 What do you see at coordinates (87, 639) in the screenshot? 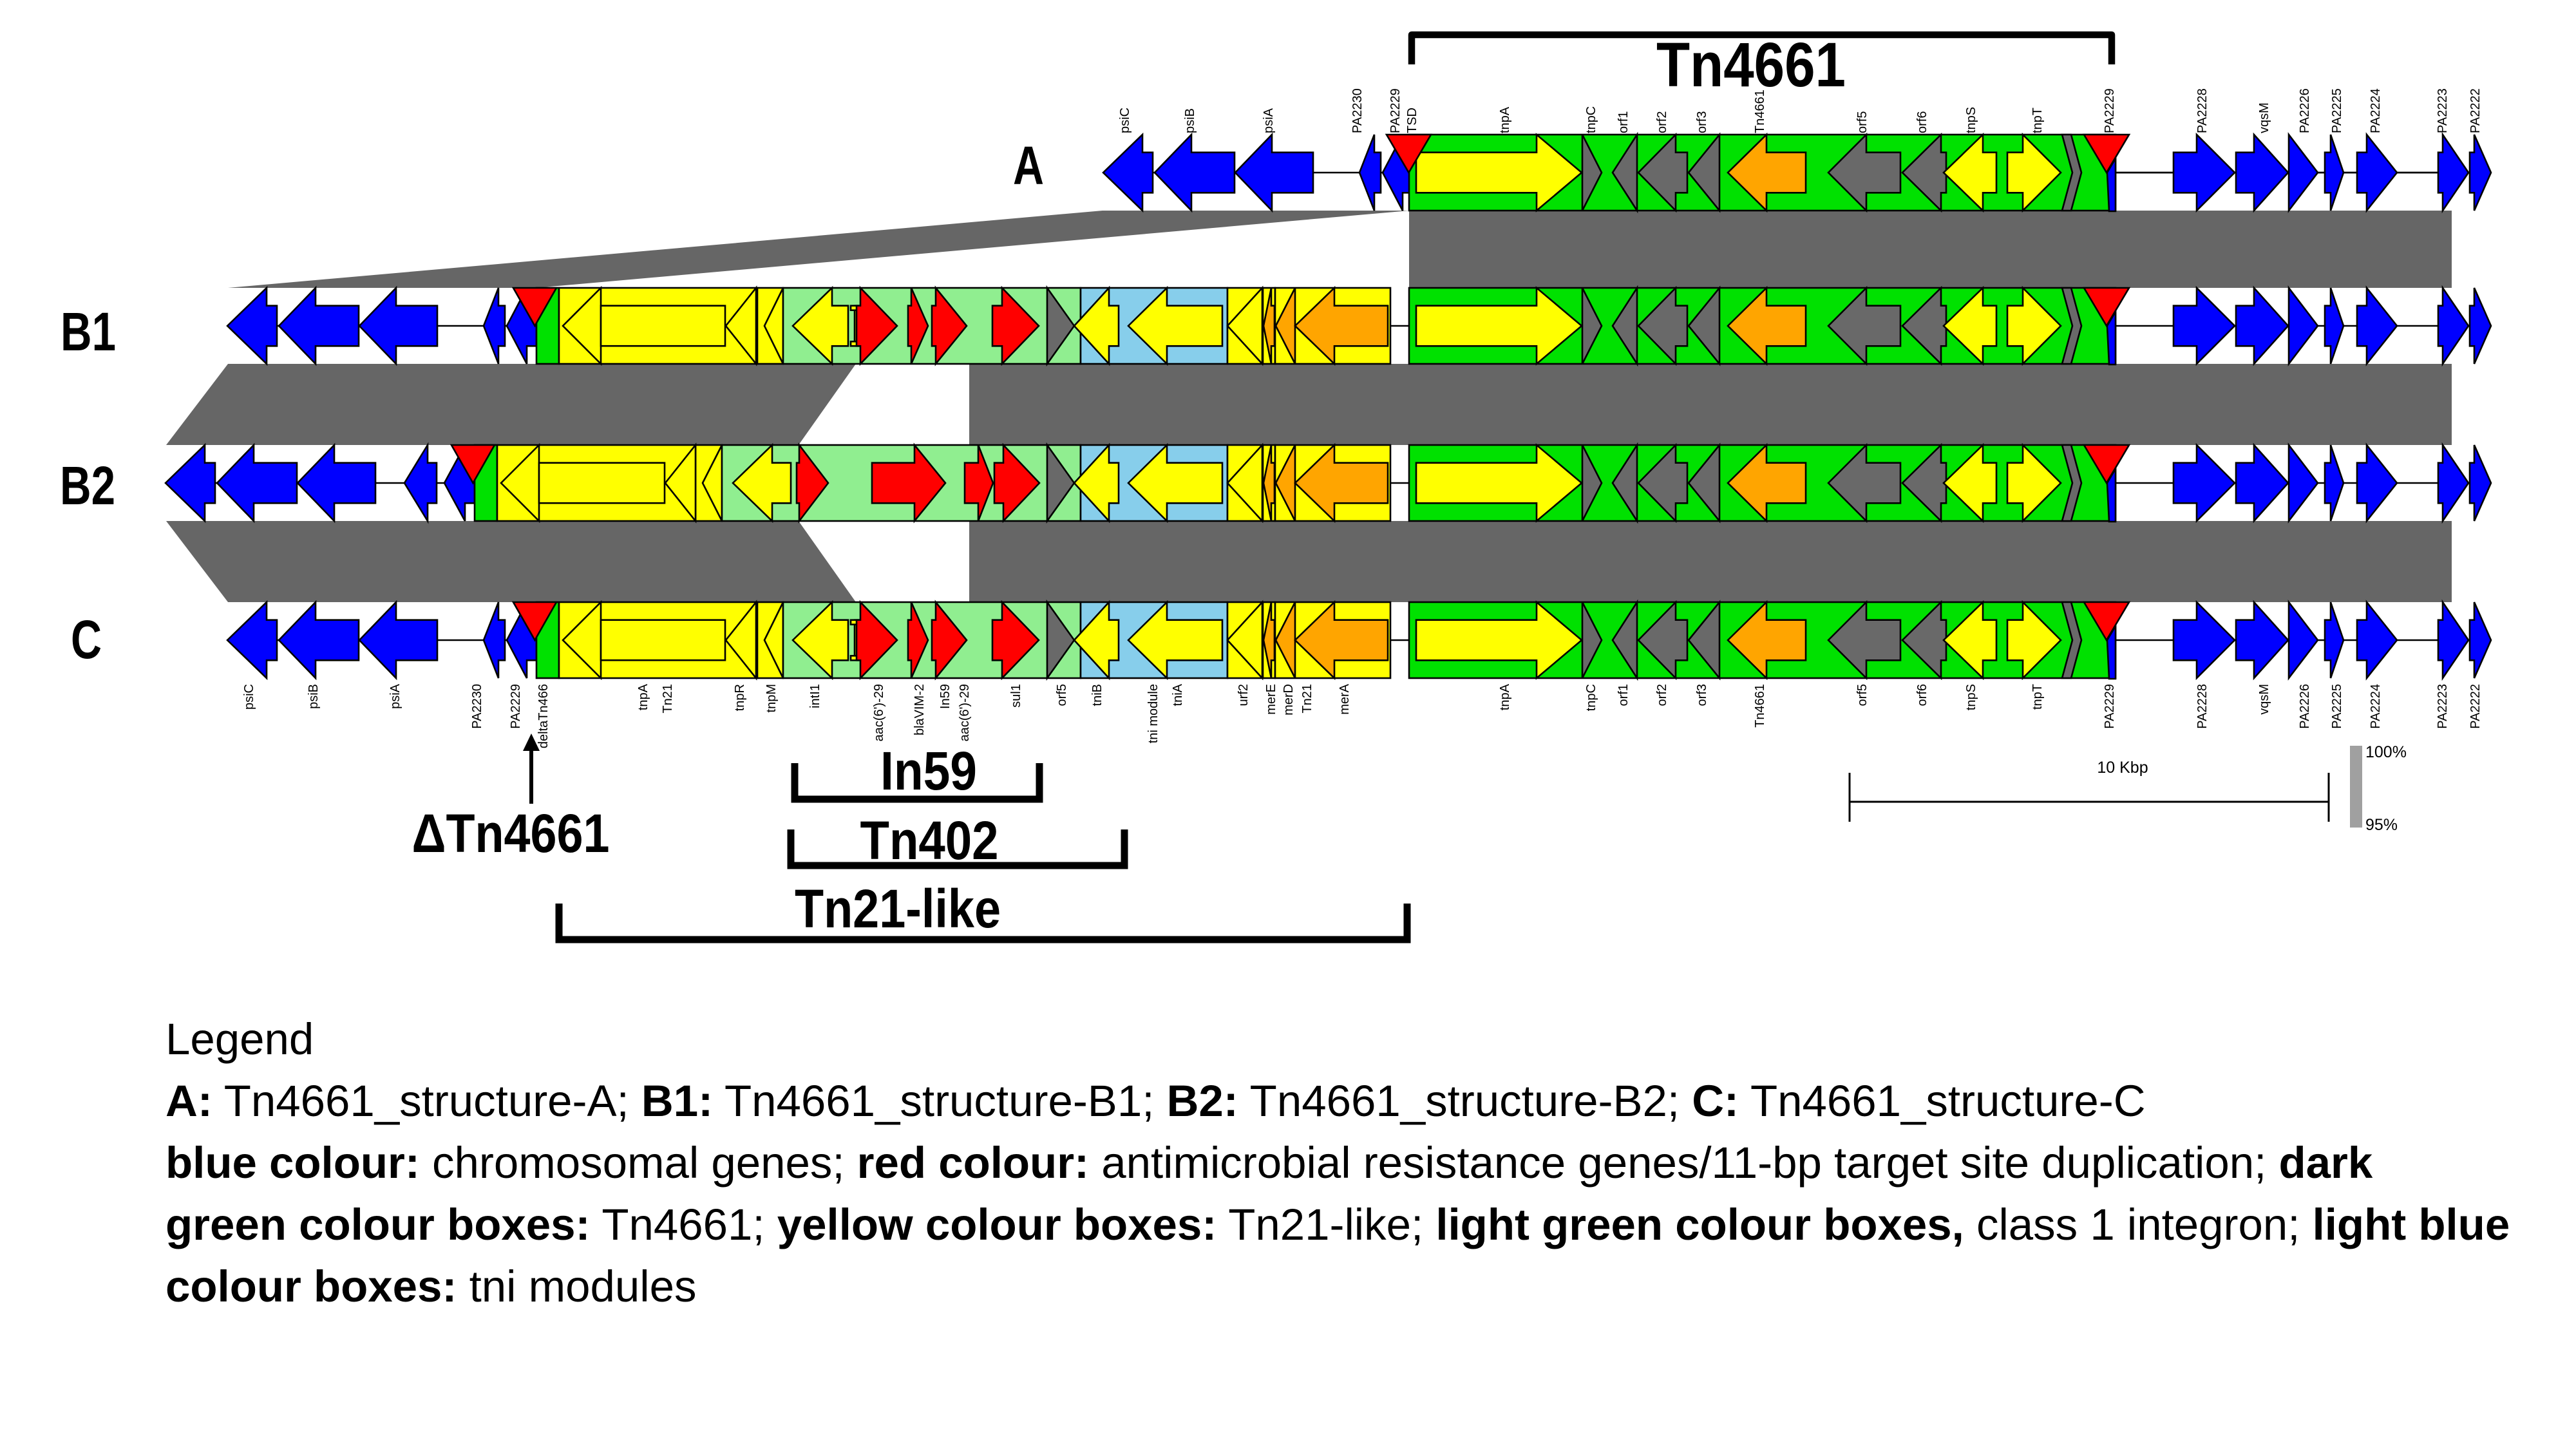
I see `svg-text: C` at bounding box center [87, 639].